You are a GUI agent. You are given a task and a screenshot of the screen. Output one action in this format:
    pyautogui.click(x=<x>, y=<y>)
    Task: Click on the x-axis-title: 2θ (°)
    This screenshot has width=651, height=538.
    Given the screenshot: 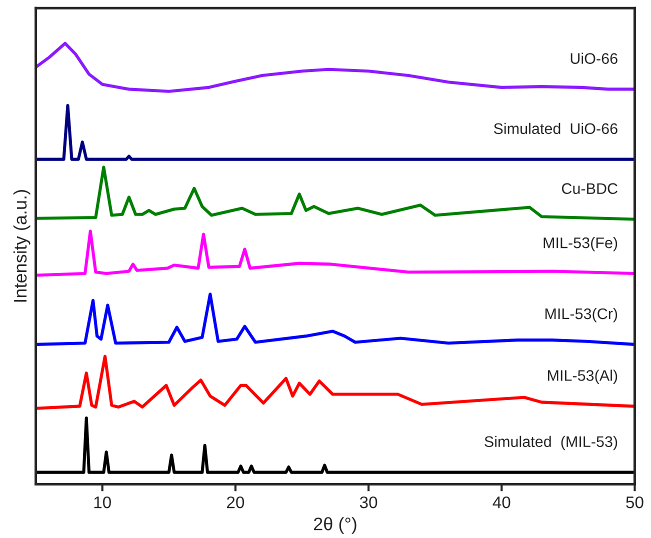 What is the action you would take?
    pyautogui.click(x=335, y=525)
    